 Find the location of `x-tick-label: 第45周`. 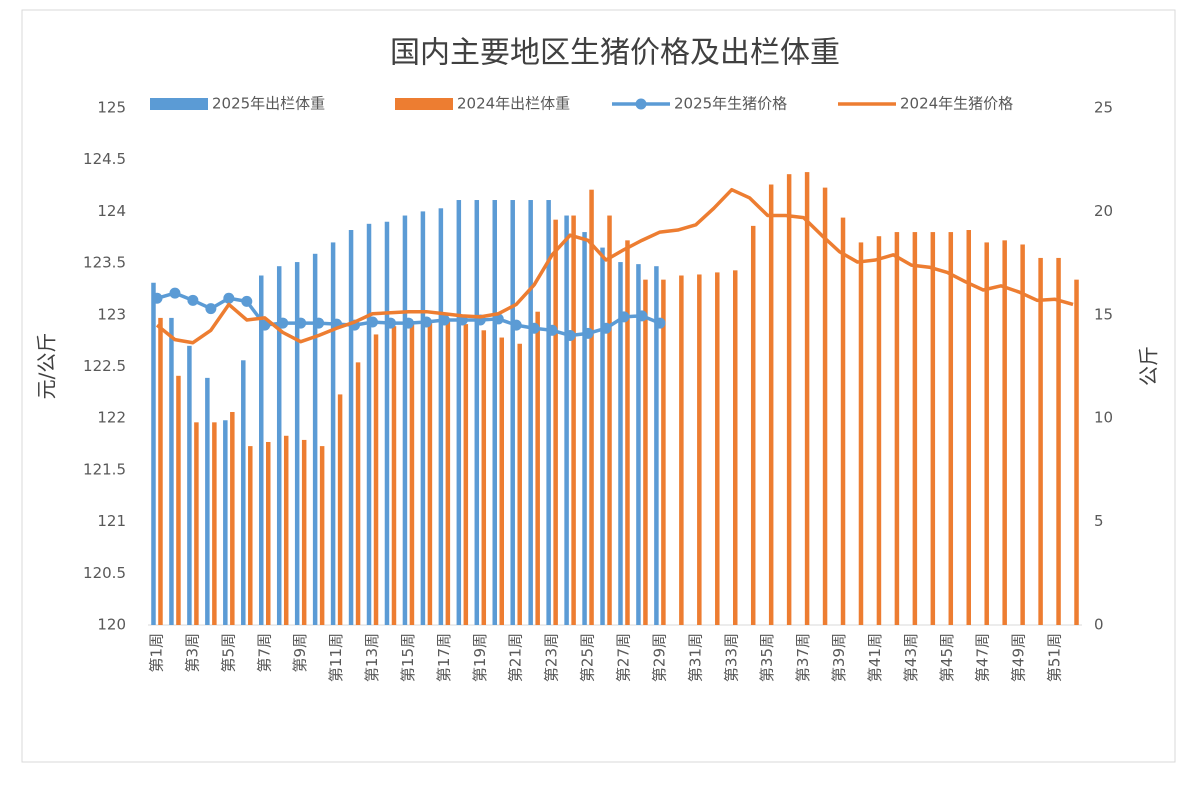

x-tick-label: 第45周 is located at coordinates (947, 657).